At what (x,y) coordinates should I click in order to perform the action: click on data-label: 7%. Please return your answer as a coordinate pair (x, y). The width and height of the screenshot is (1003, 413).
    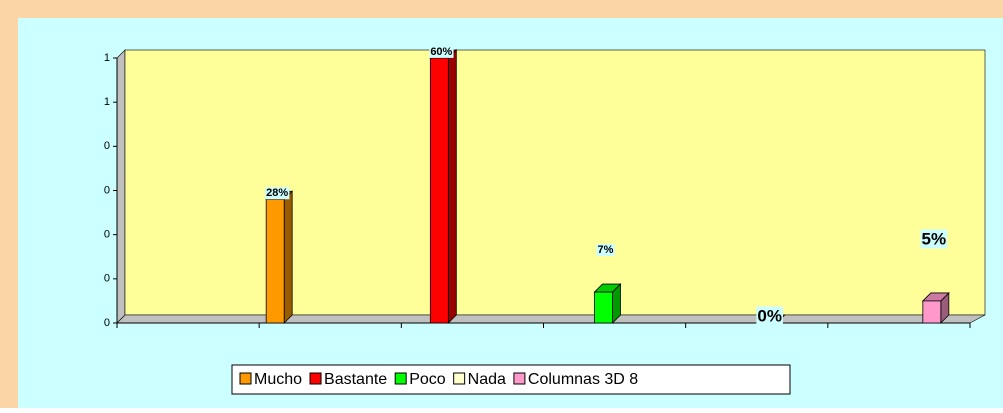
    Looking at the image, I should click on (606, 250).